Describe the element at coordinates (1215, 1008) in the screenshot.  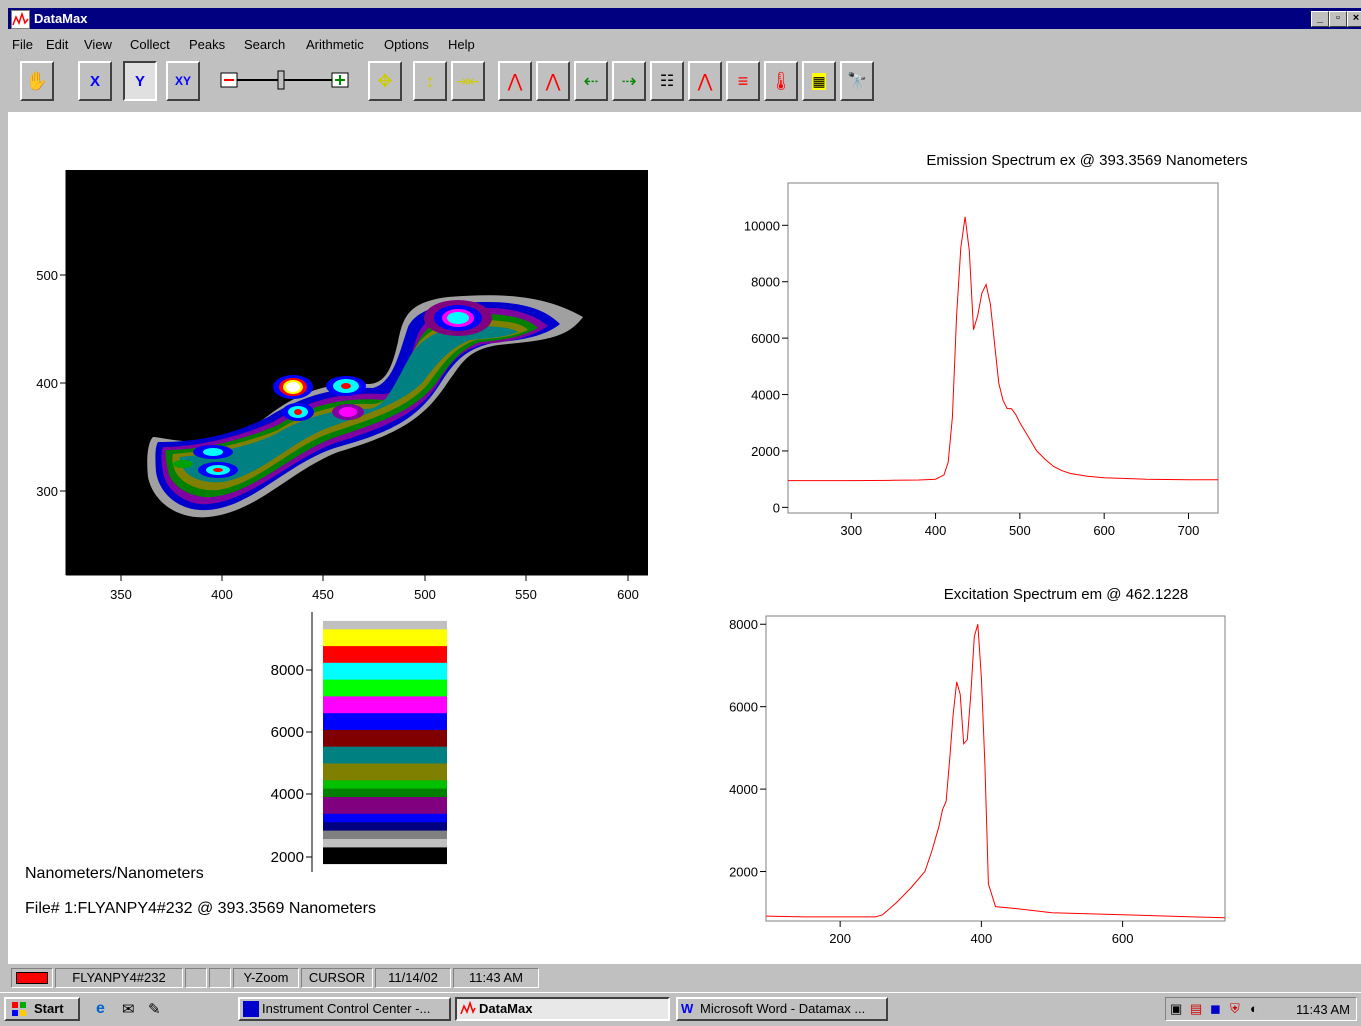
I see `tray-monitor-icon: ◼` at that location.